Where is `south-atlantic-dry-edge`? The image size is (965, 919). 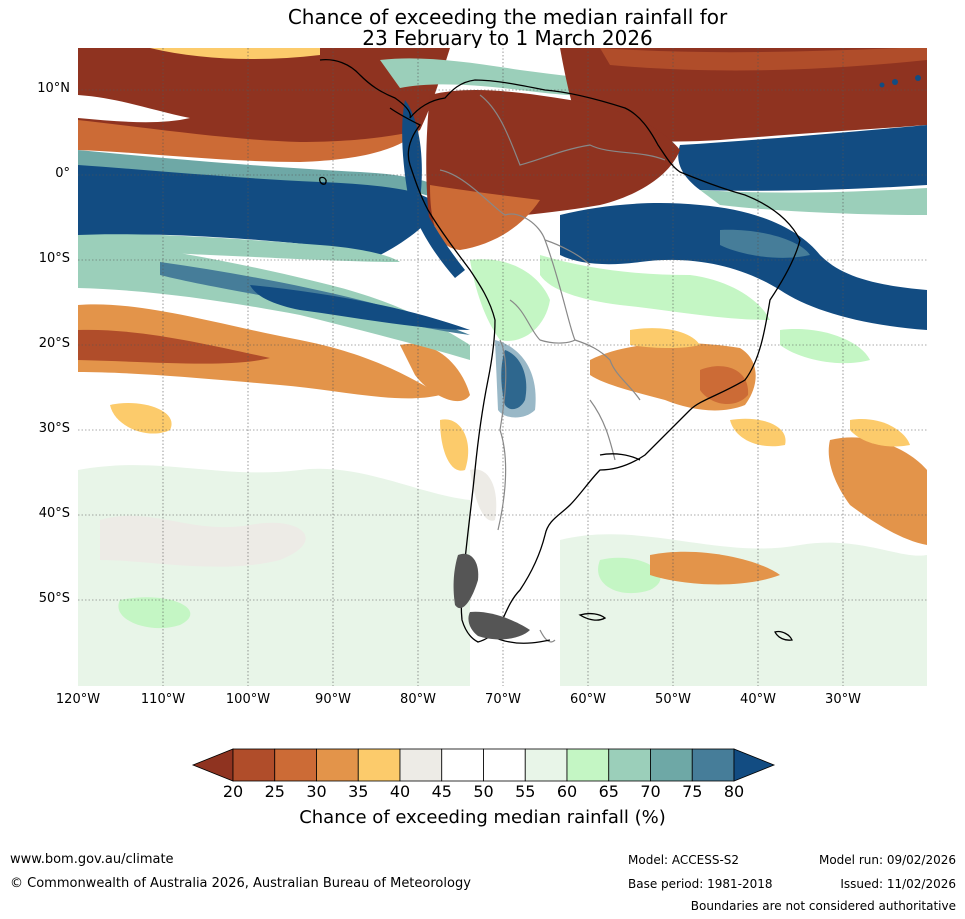 south-atlantic-dry-edge is located at coordinates (880, 433).